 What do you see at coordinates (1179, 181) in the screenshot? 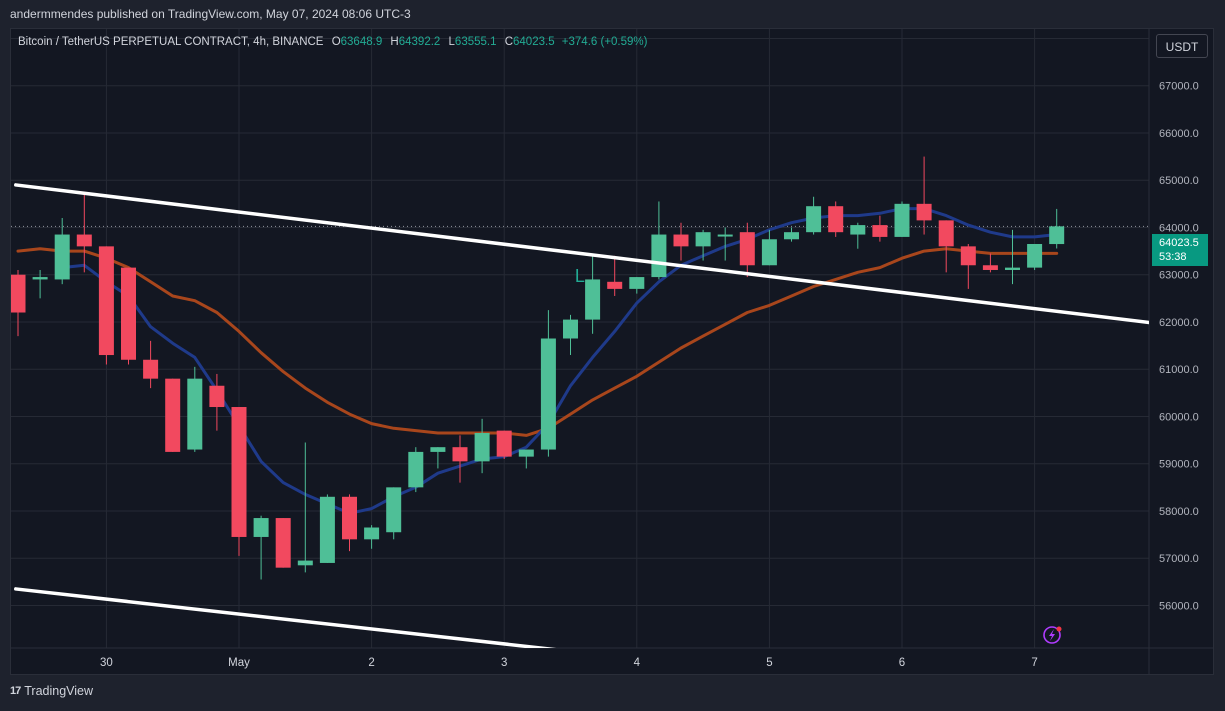
I see `y-tick-label: 65000.0` at bounding box center [1179, 181].